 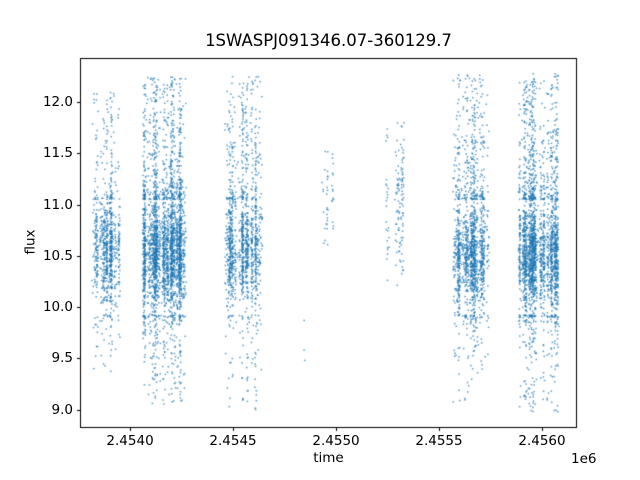 I want to click on x-tick-label: 2.4550, so click(x=336, y=441).